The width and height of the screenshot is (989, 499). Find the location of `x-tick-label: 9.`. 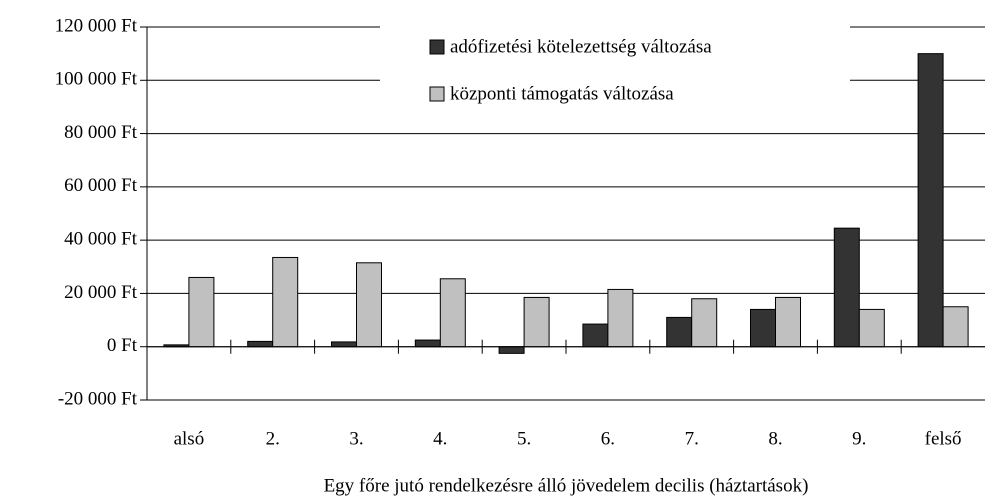

x-tick-label: 9. is located at coordinates (859, 438).